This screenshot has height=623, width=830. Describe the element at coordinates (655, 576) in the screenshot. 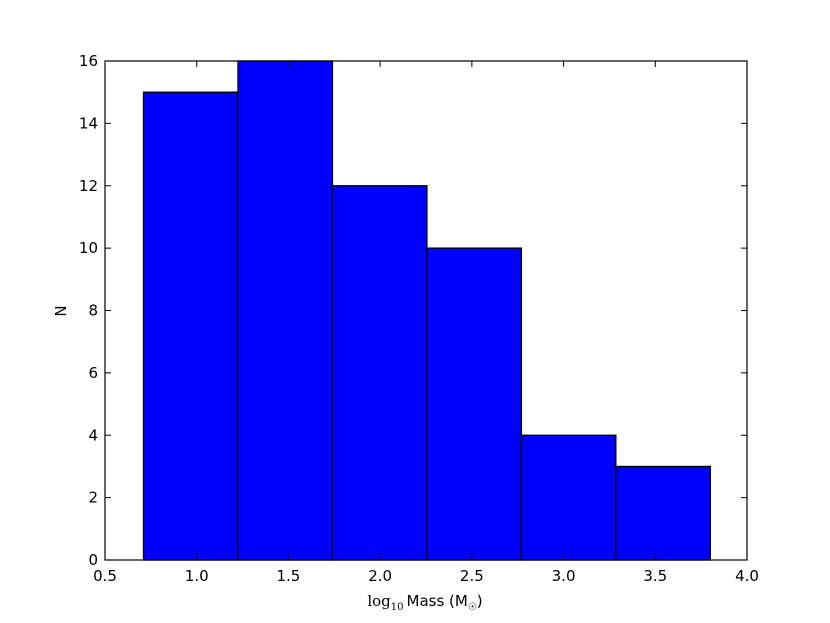

I see `x-tick-label: 3.5` at that location.